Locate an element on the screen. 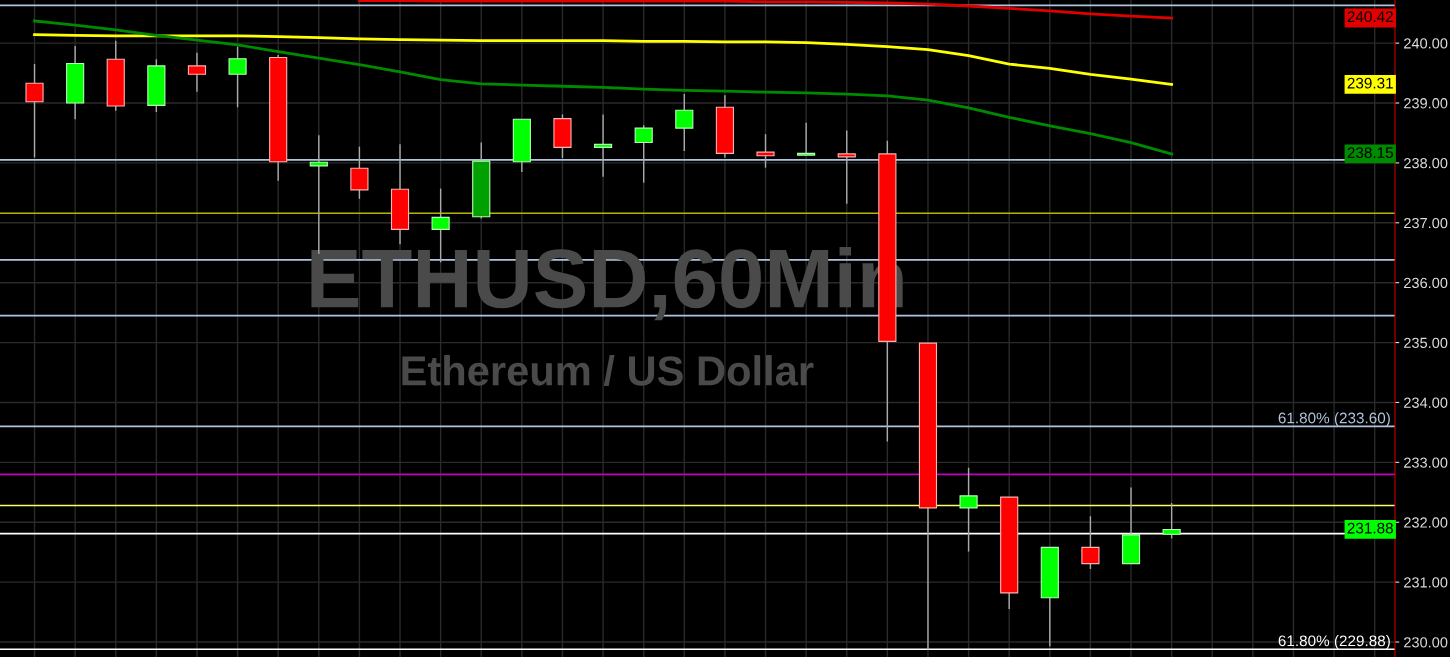 The height and width of the screenshot is (657, 1450). text: 231.88 is located at coordinates (1370, 528).